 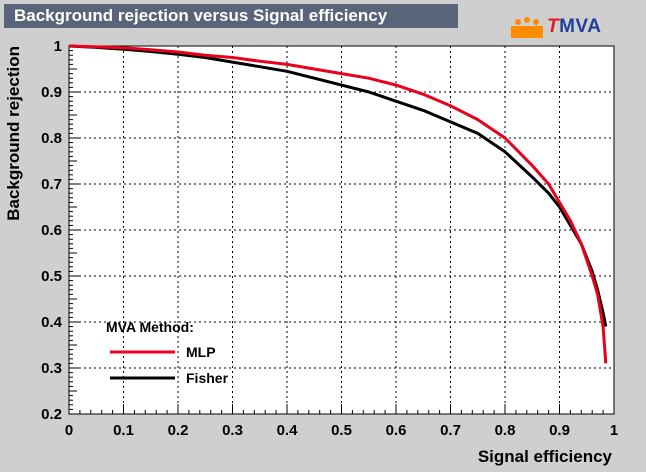 What do you see at coordinates (614, 430) in the screenshot?
I see `x-tick-label: 1` at bounding box center [614, 430].